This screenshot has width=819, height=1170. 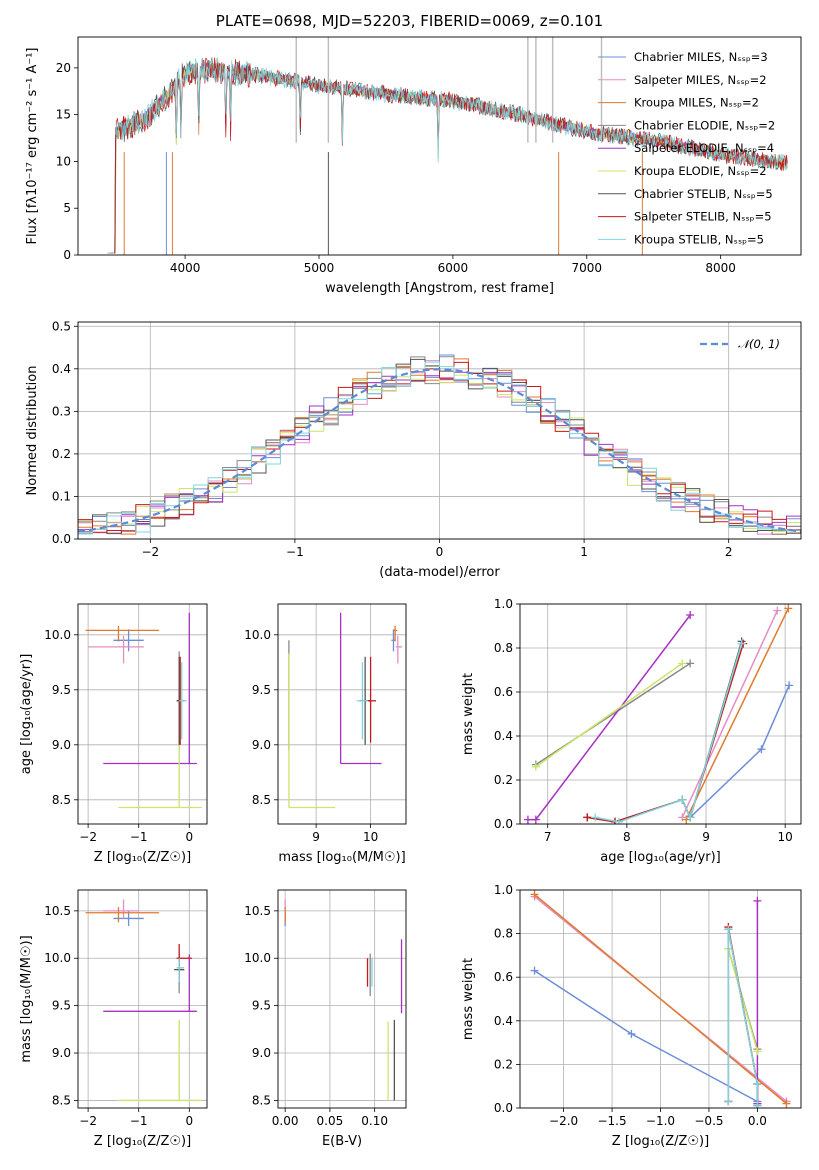 I want to click on y-axis-label: mass weight, so click(x=468, y=999).